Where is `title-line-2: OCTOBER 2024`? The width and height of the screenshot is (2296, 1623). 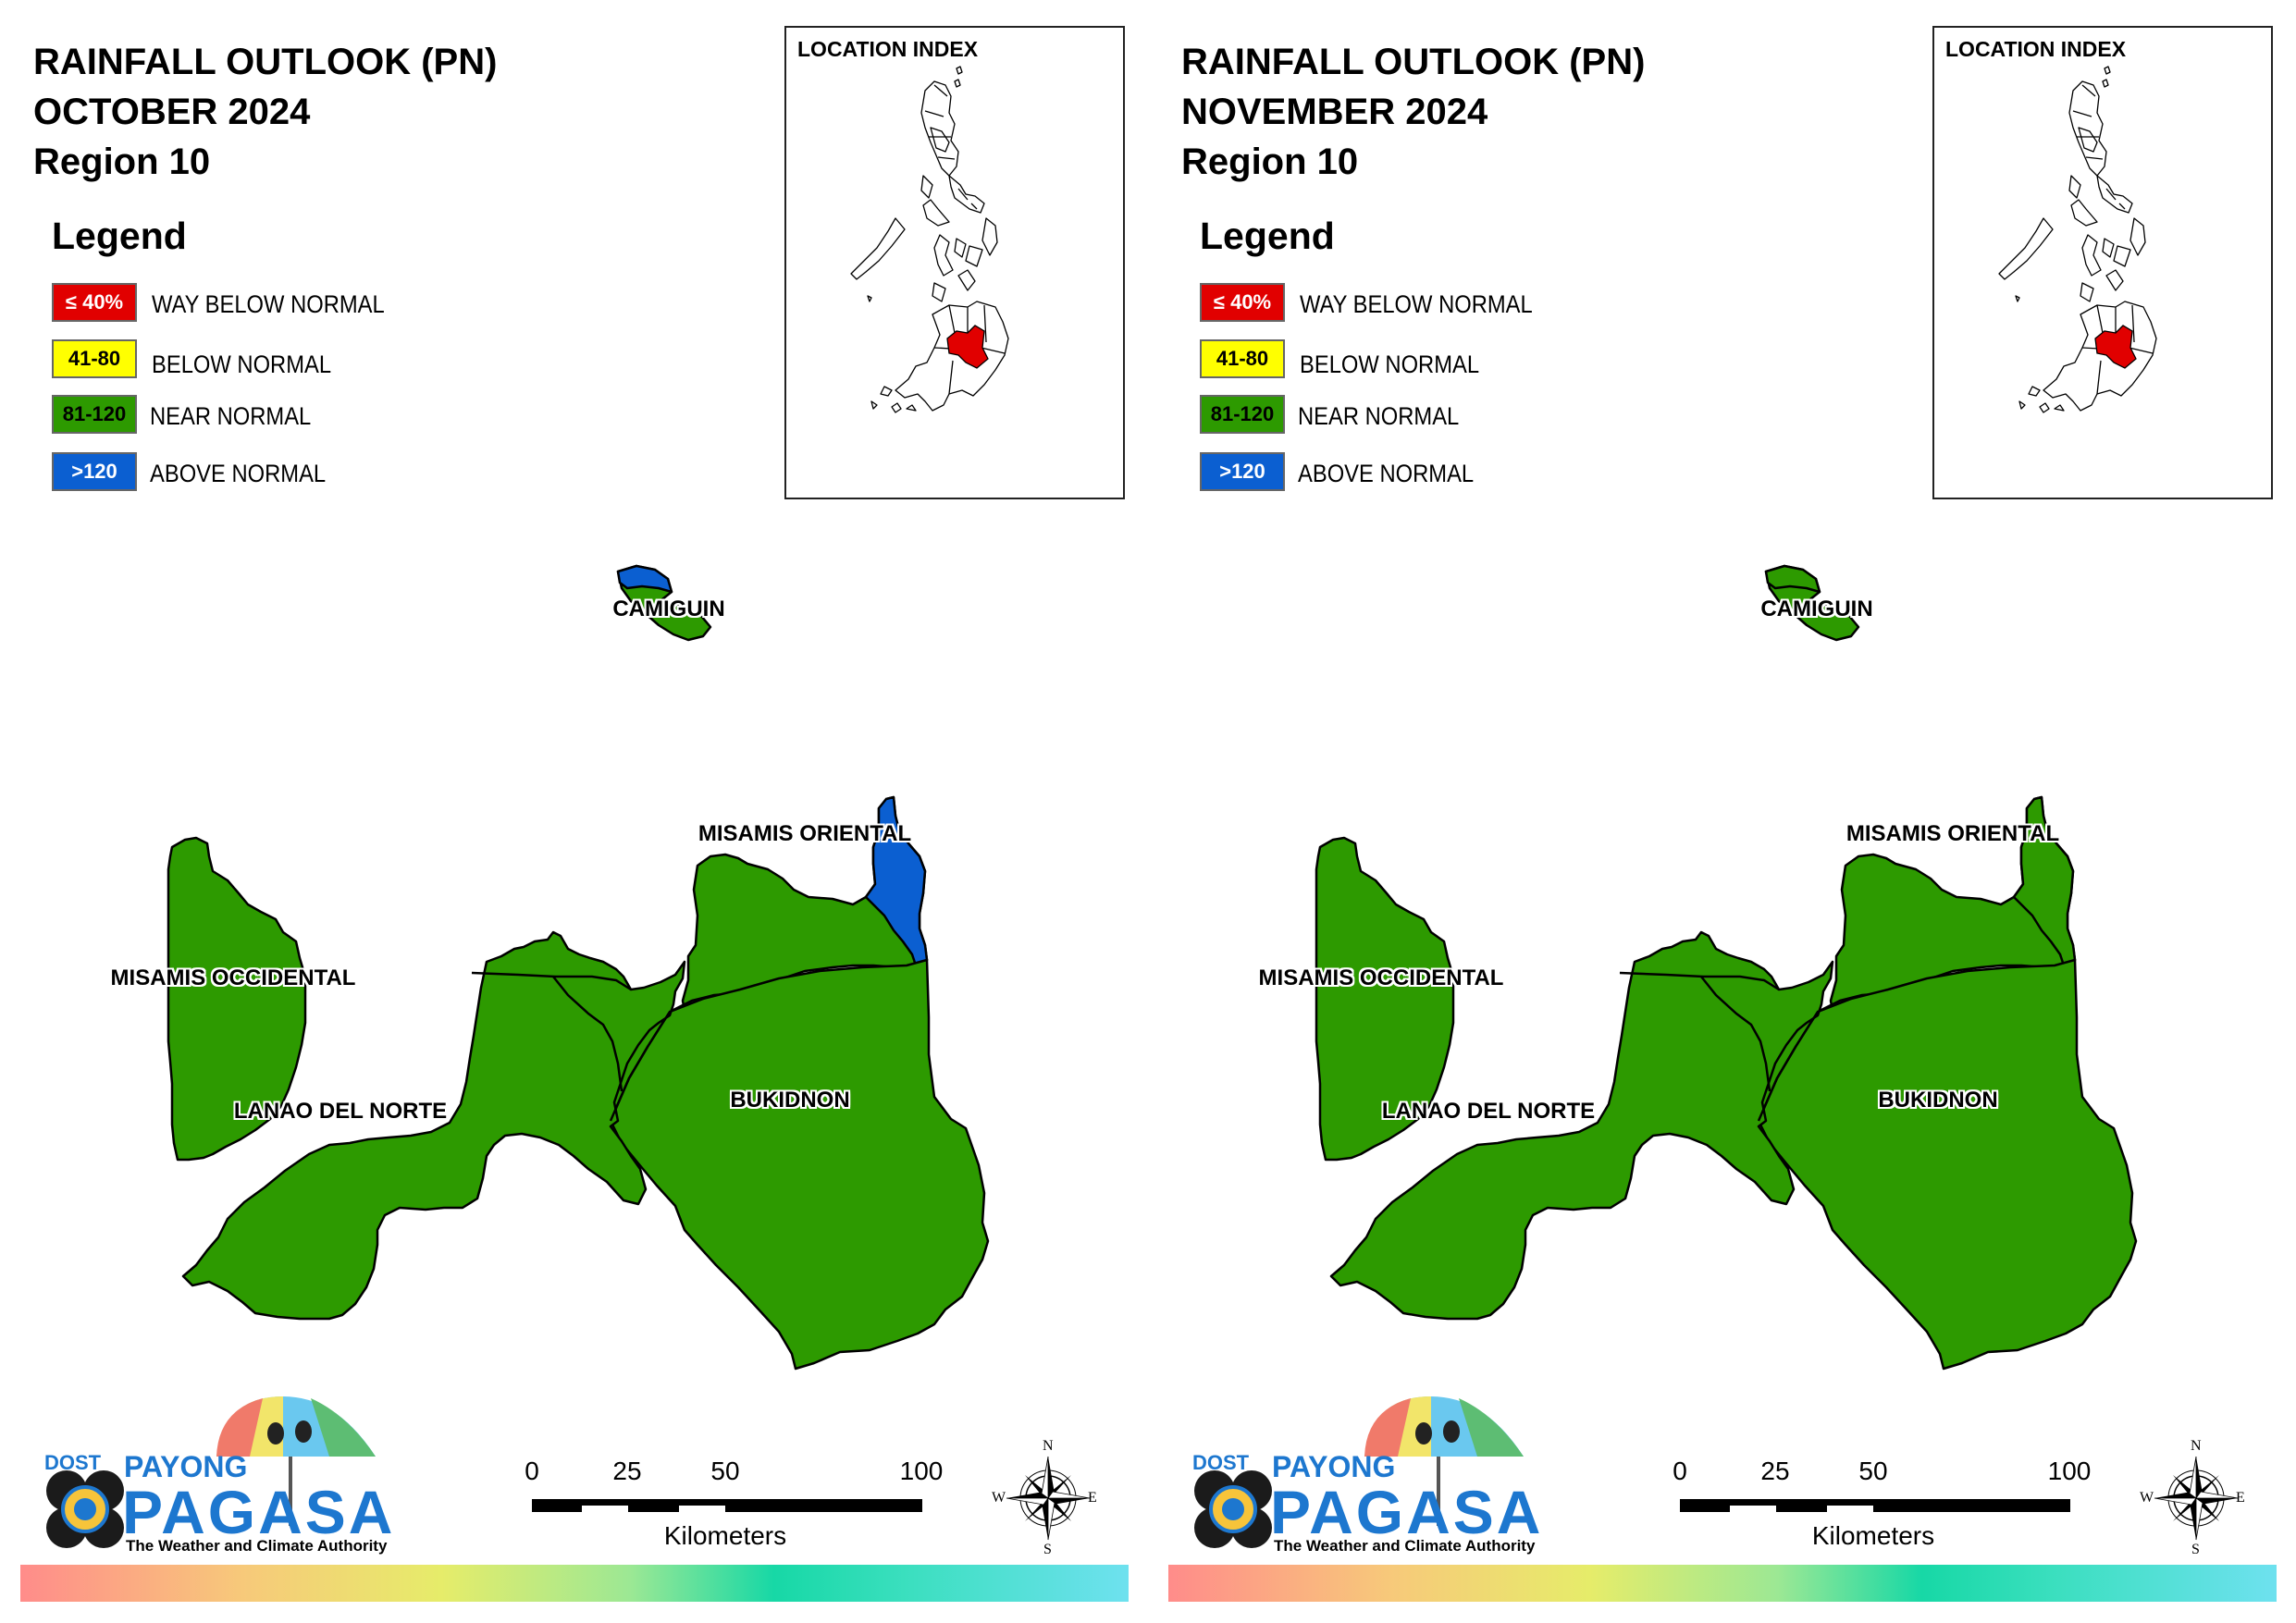
title-line-2: OCTOBER 2024 is located at coordinates (172, 112).